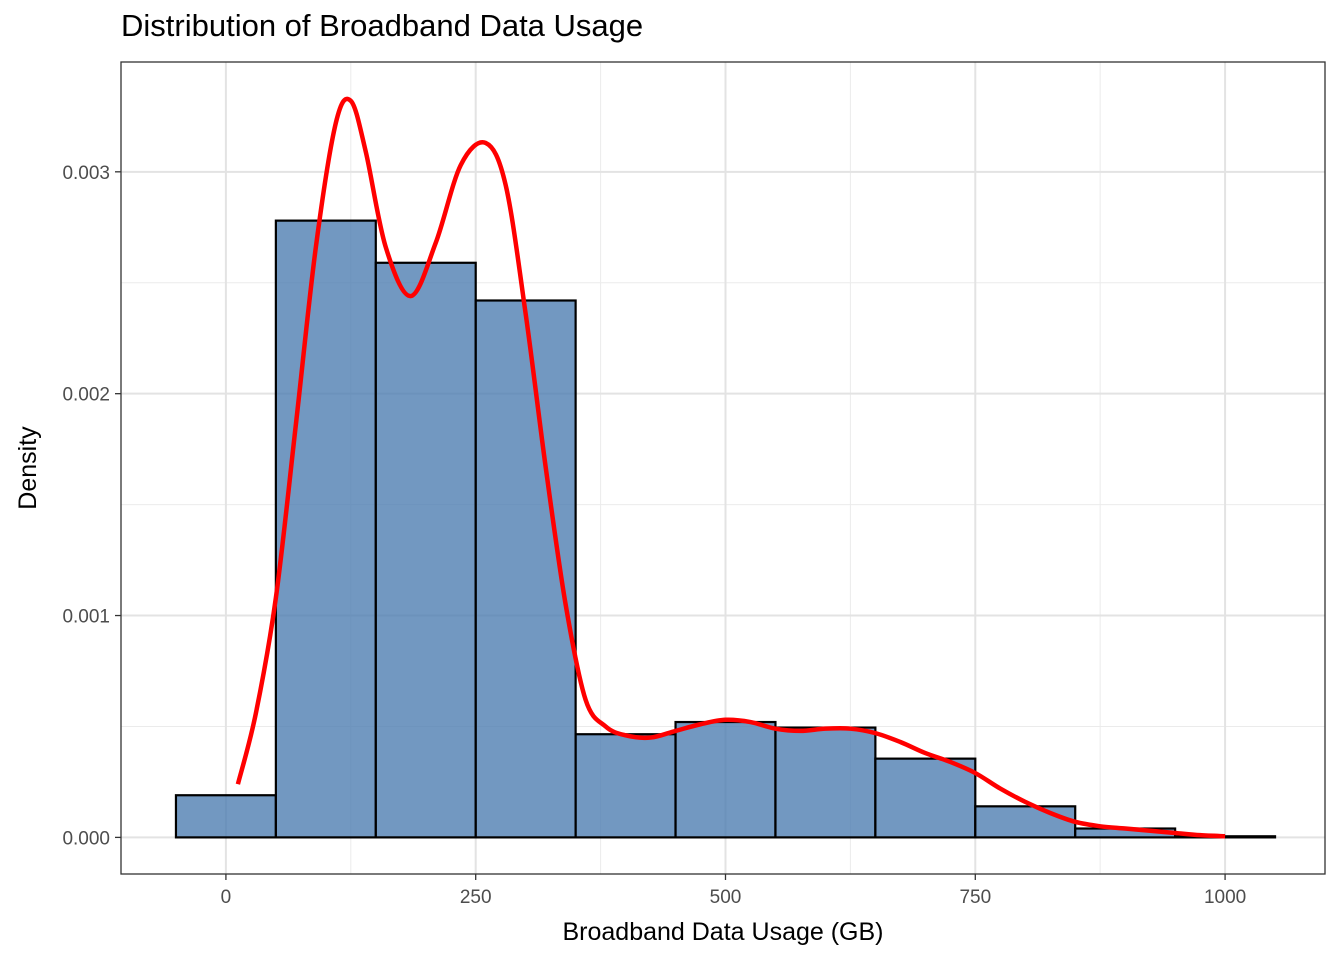 This screenshot has height=960, width=1344. I want to click on x-tick-label: 1000, so click(1225, 897).